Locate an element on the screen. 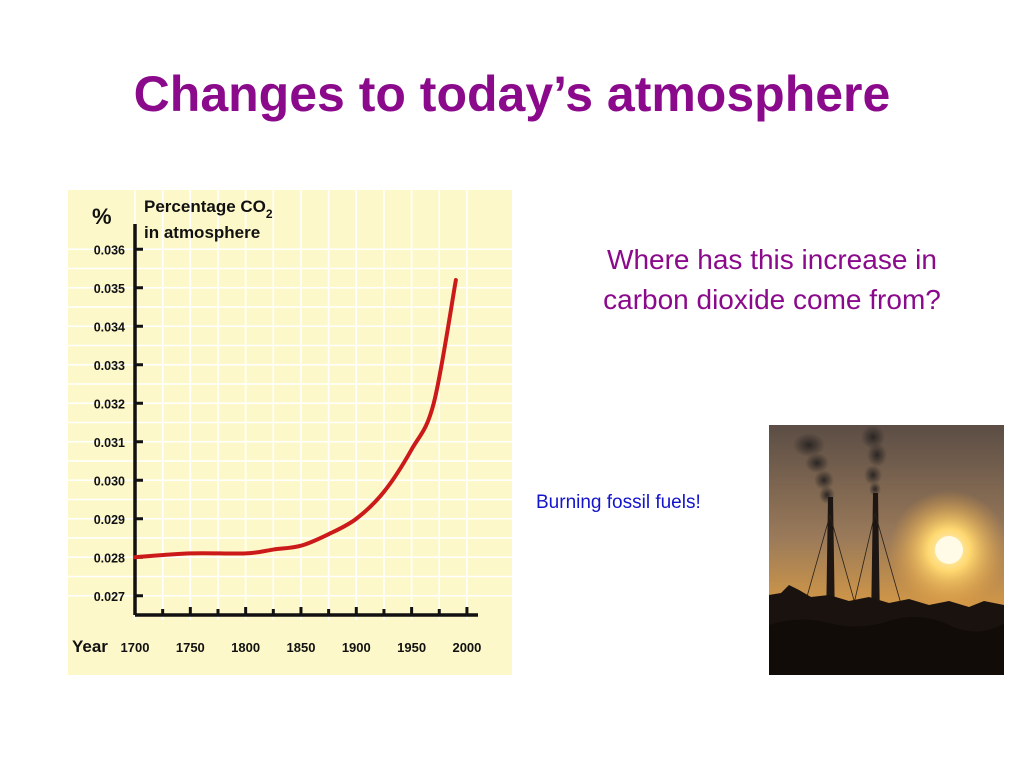 The height and width of the screenshot is (768, 1024). y-tick-label: 0.034 is located at coordinates (109, 327).